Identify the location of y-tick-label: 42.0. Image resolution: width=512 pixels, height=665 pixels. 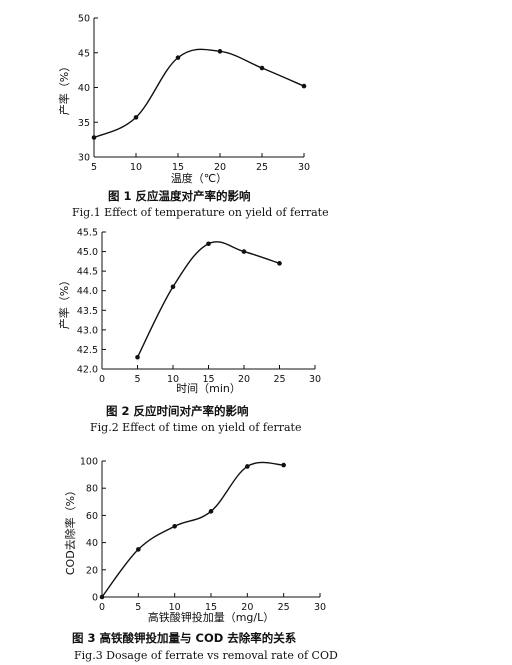
(87, 370).